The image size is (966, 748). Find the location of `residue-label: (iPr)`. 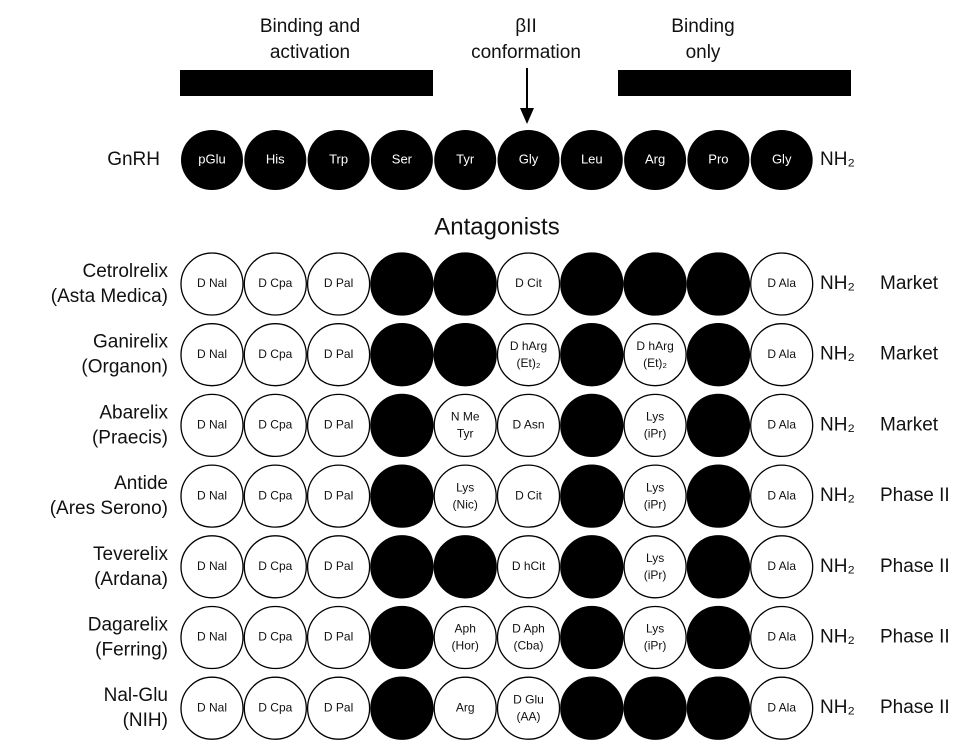

residue-label: (iPr) is located at coordinates (655, 504).